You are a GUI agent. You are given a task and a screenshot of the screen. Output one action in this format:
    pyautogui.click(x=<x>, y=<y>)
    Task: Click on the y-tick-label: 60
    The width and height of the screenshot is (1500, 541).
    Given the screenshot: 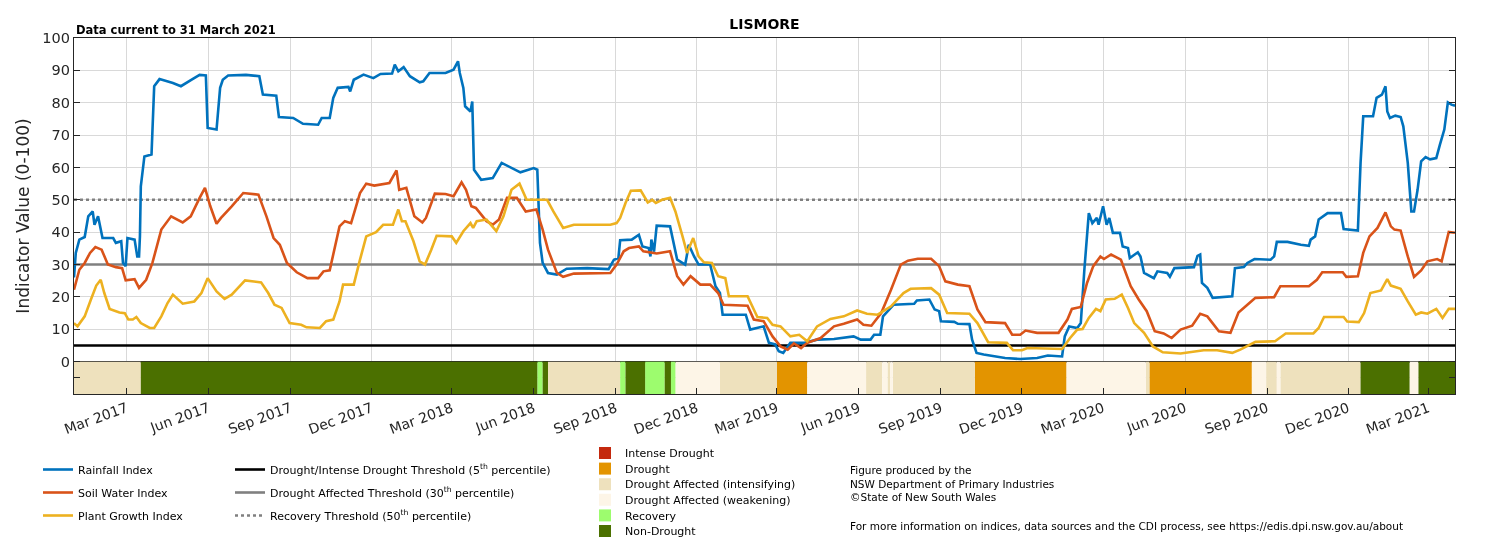 What is the action you would take?
    pyautogui.click(x=60, y=167)
    